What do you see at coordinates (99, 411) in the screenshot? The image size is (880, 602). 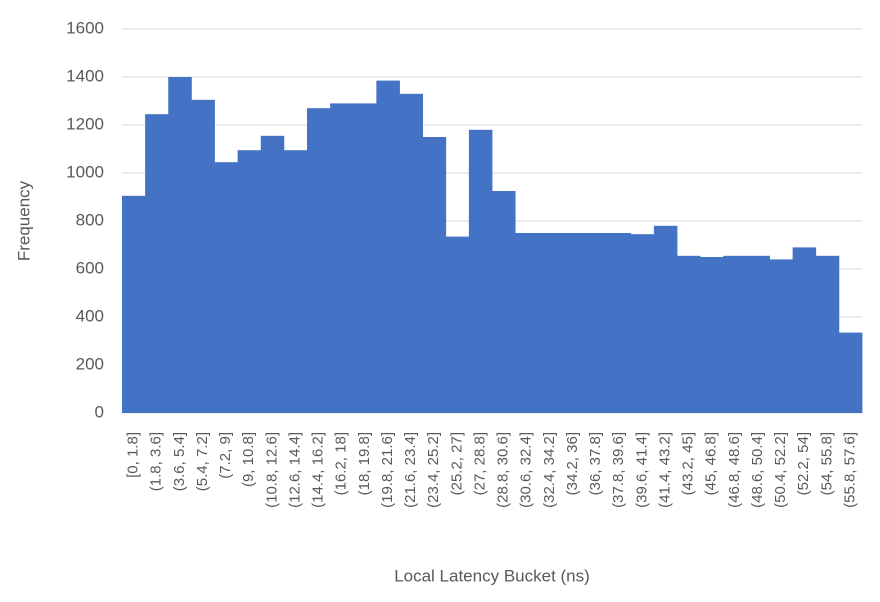 I see `y-tick-label: 0` at bounding box center [99, 411].